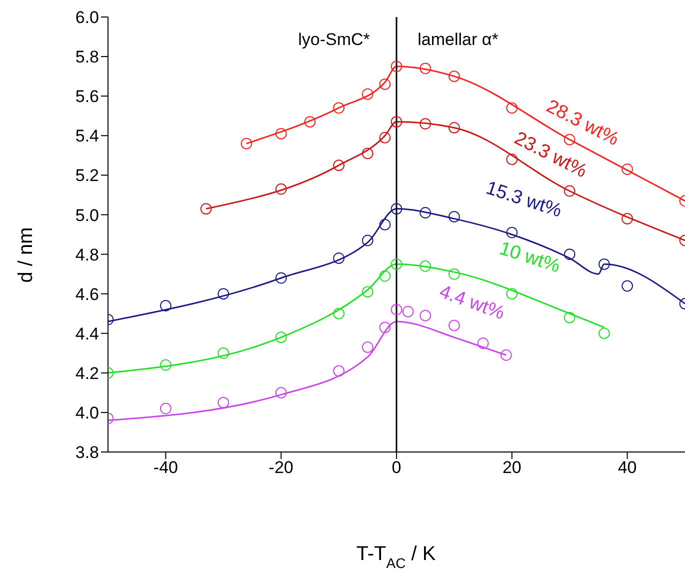  What do you see at coordinates (397, 468) in the screenshot?
I see `x-tick-label: 0` at bounding box center [397, 468].